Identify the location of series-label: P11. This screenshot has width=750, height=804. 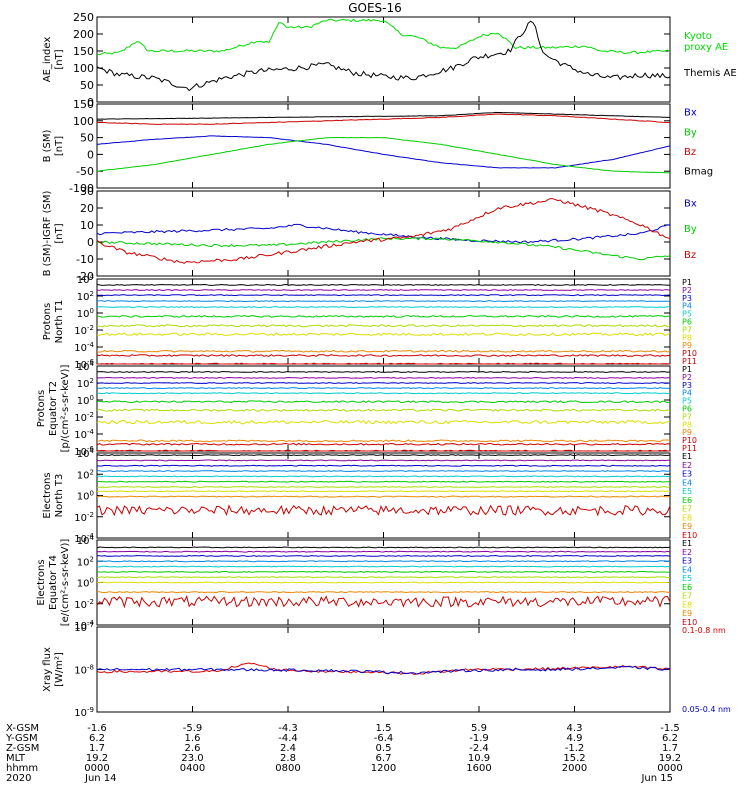
(689, 448).